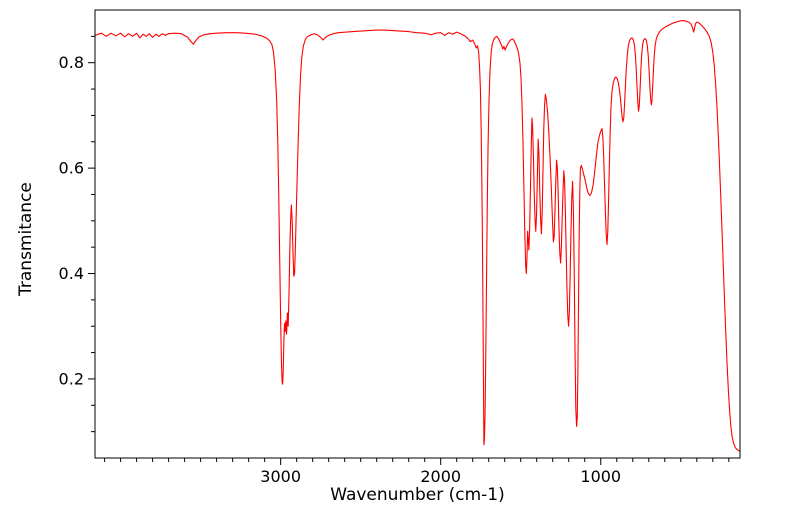  What do you see at coordinates (71, 378) in the screenshot?
I see `y-tick-label: 0.2` at bounding box center [71, 378].